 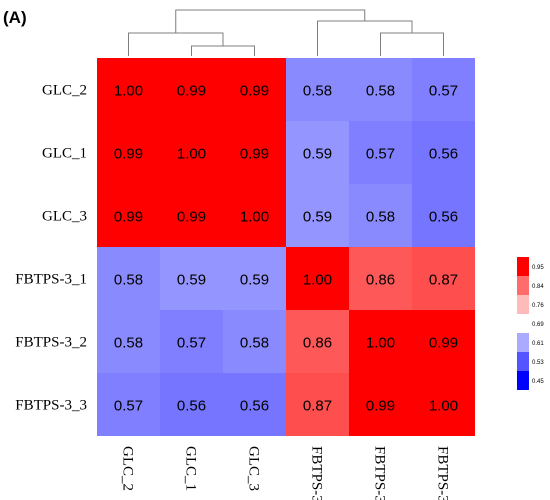 I want to click on row-label: FBTPS-3_2, so click(x=51, y=343).